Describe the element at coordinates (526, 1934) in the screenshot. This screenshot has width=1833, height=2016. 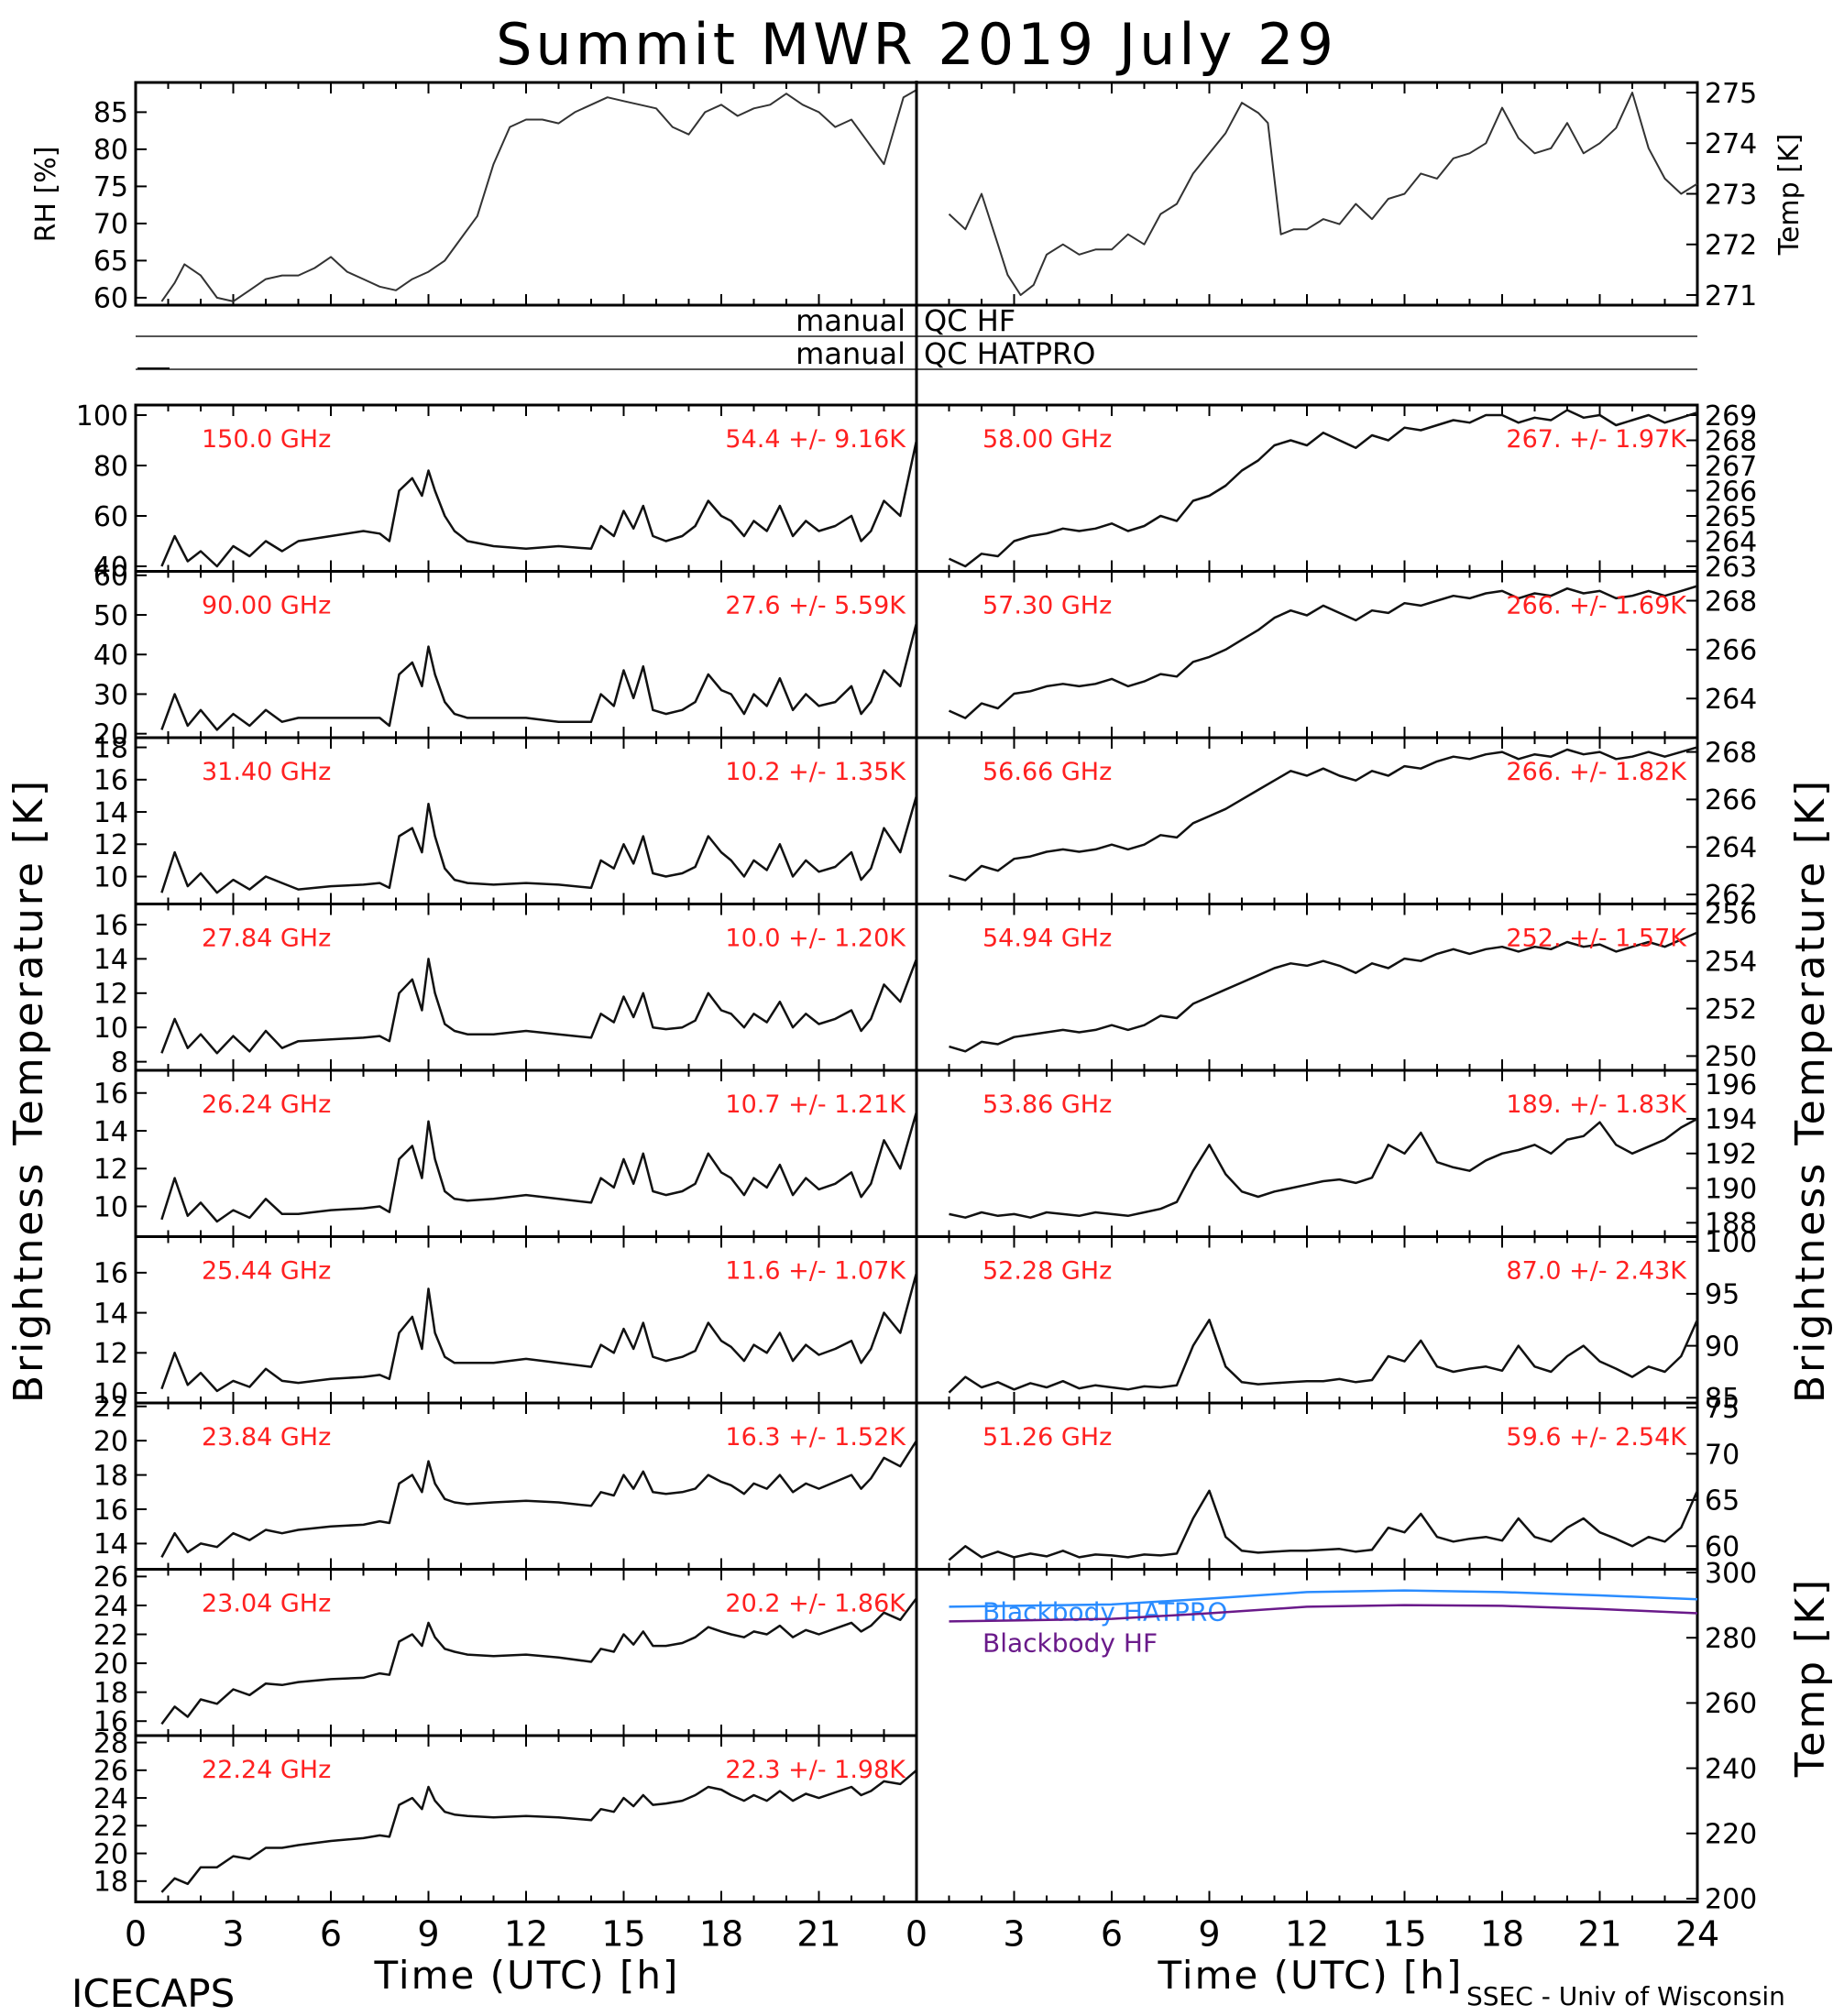
I see `x-tick-label: 12` at that location.